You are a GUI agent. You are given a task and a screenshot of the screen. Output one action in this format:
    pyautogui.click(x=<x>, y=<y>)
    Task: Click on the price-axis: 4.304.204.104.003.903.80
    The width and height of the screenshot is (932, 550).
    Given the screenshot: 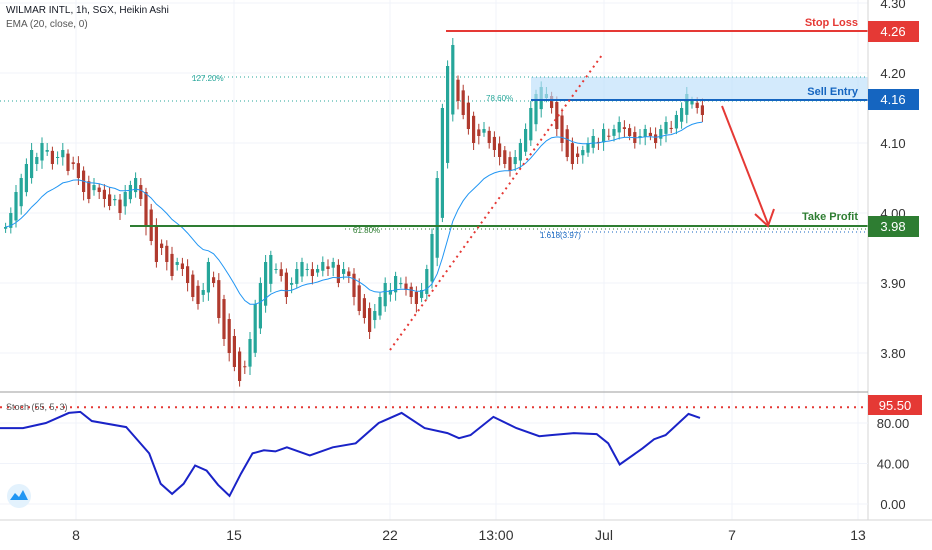 What is the action you would take?
    pyautogui.click(x=892, y=180)
    